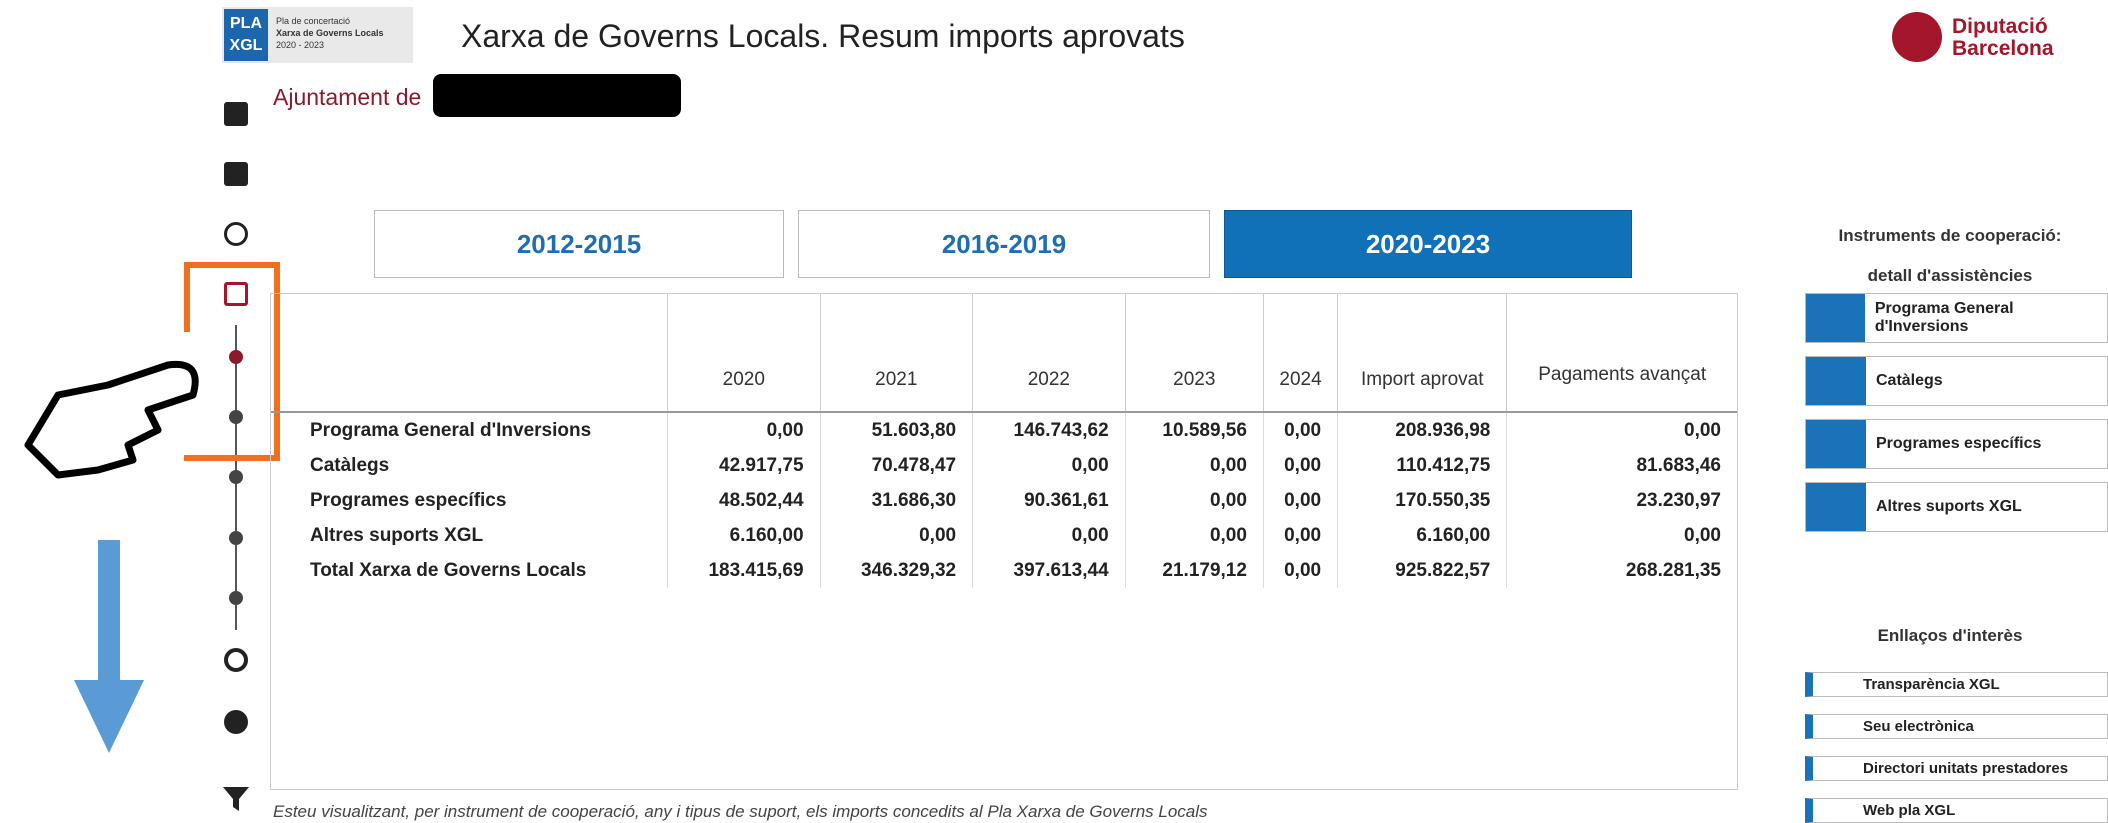  I want to click on row-label: Altres suports XGL, so click(469, 535).